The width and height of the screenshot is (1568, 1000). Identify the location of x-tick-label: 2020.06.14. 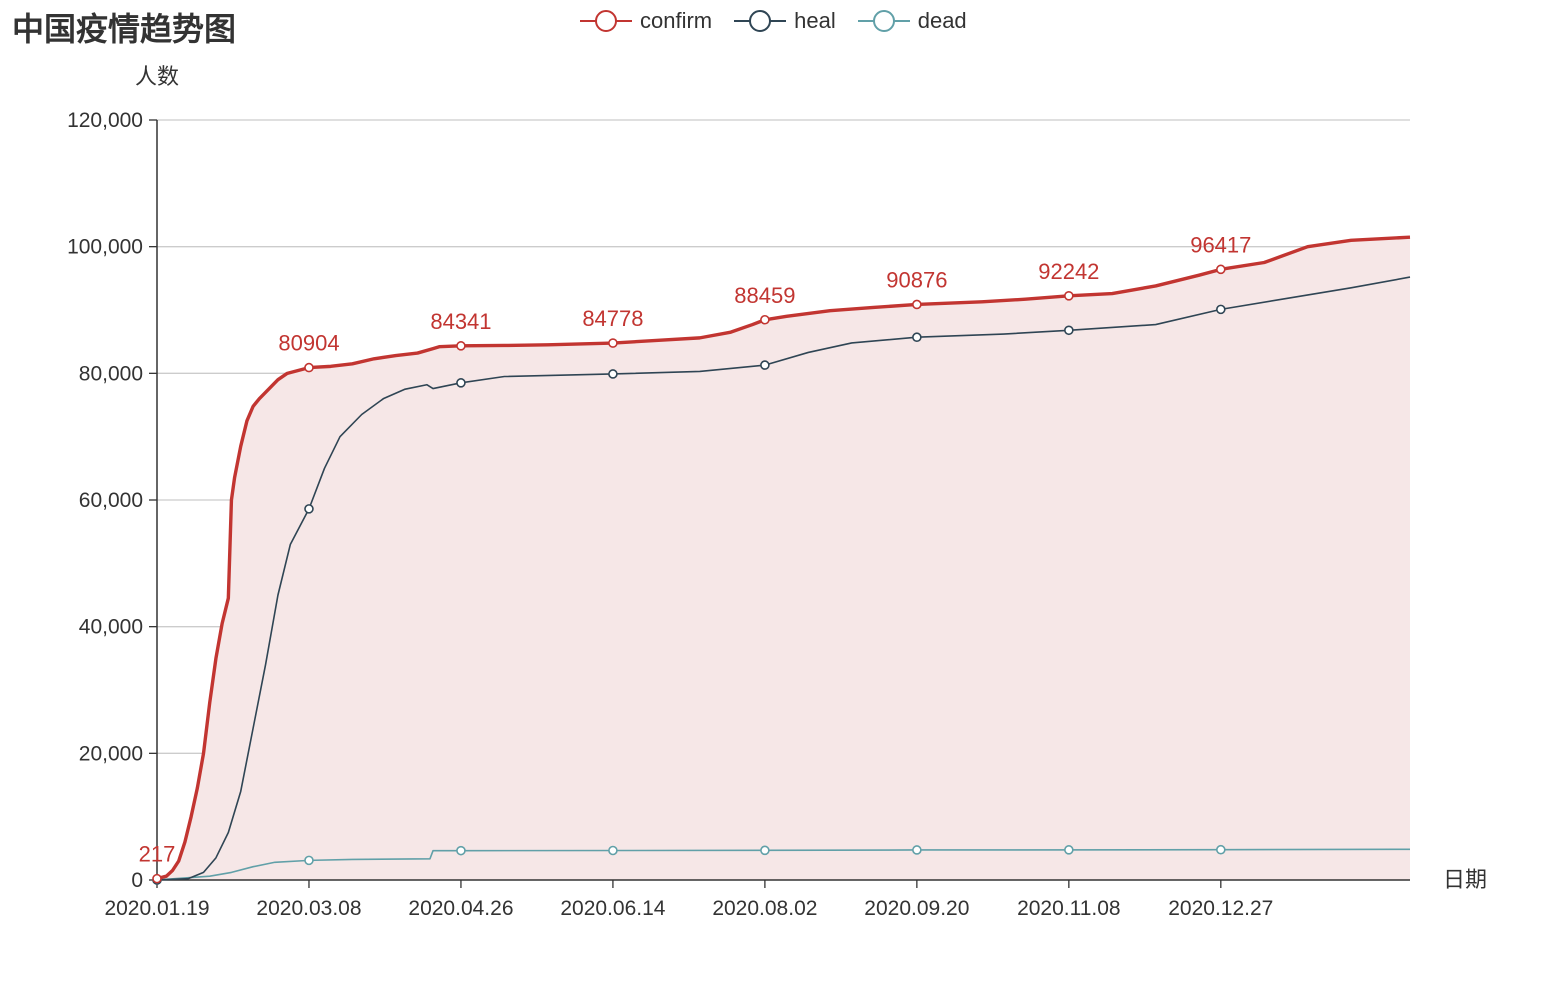
(612, 908).